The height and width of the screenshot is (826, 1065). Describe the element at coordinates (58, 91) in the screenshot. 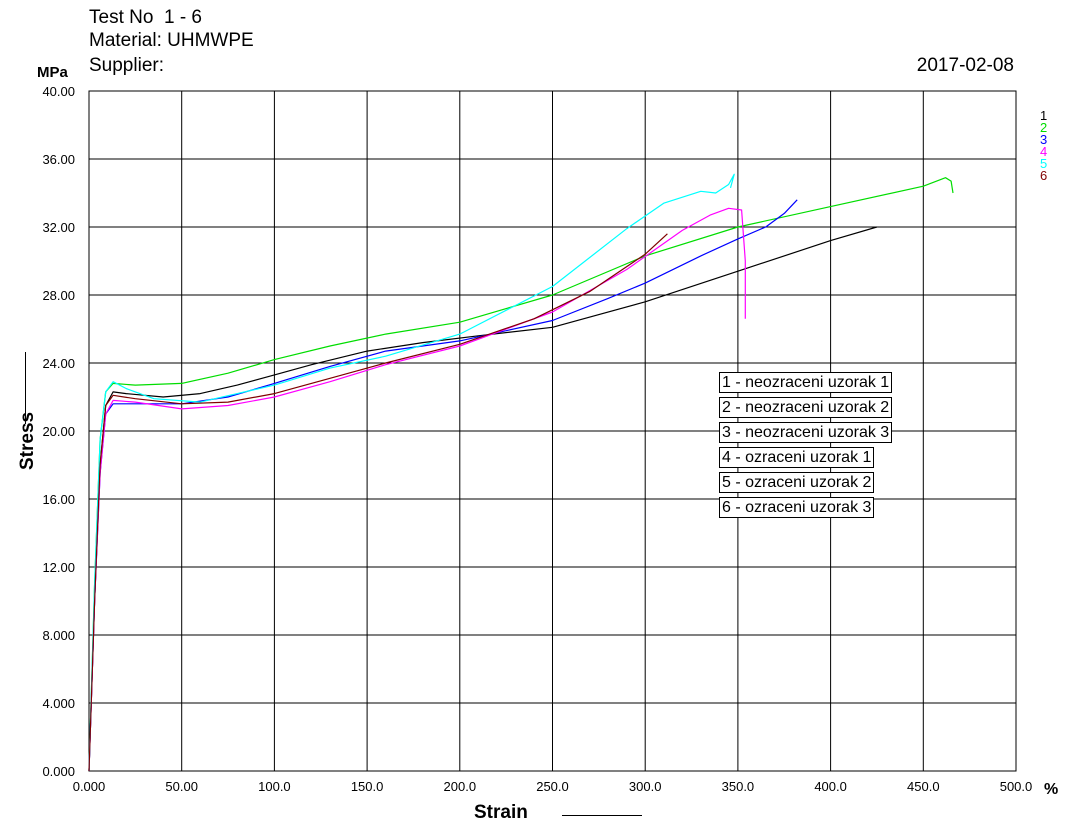

I see `y-tick-label: 40.00` at that location.